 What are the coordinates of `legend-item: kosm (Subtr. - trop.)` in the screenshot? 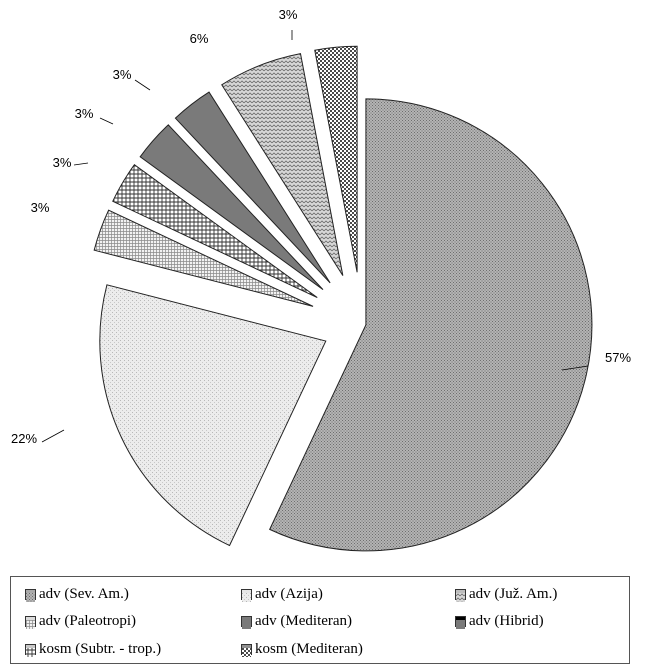 It's located at (93, 649).